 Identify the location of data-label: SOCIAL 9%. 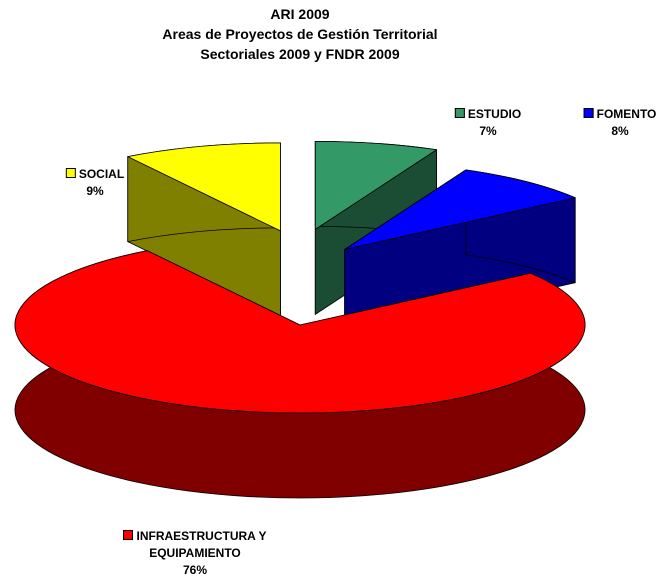
(95, 183).